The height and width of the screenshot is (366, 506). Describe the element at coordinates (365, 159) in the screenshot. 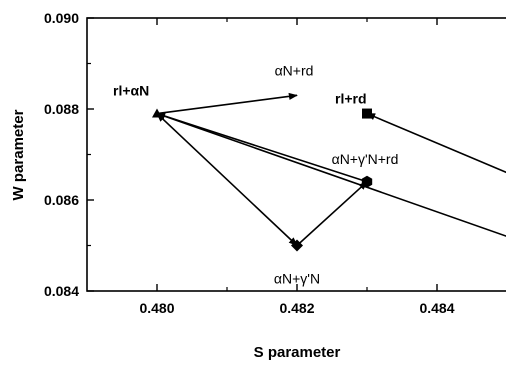

I see `point-label-aN_gN_rd: αN+γ'N+rd` at that location.